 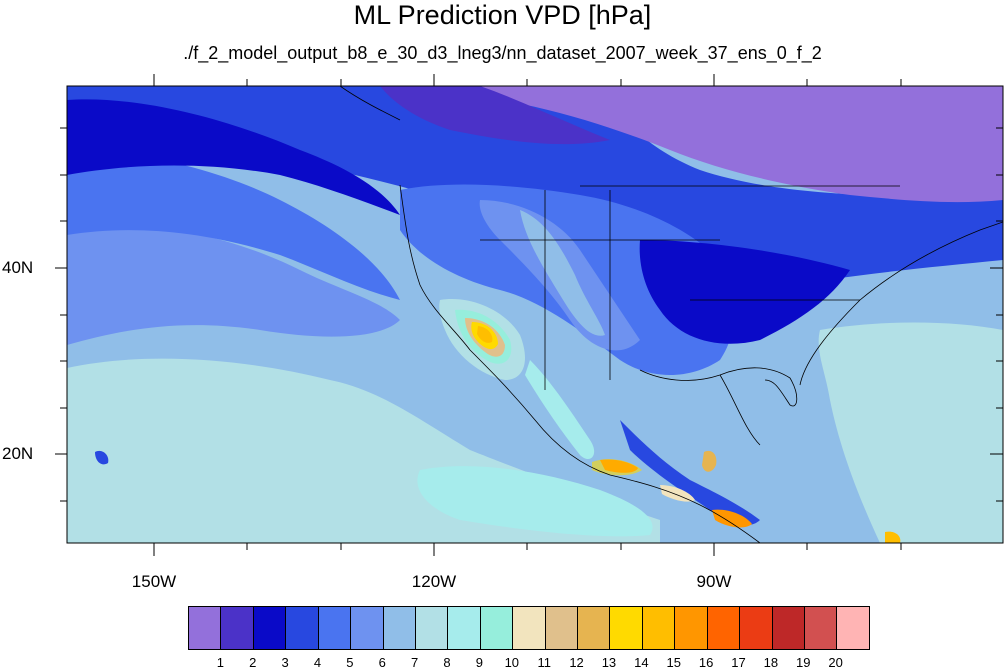 What do you see at coordinates (495, 115) in the screenshot?
I see `vpd-band-1-north` at bounding box center [495, 115].